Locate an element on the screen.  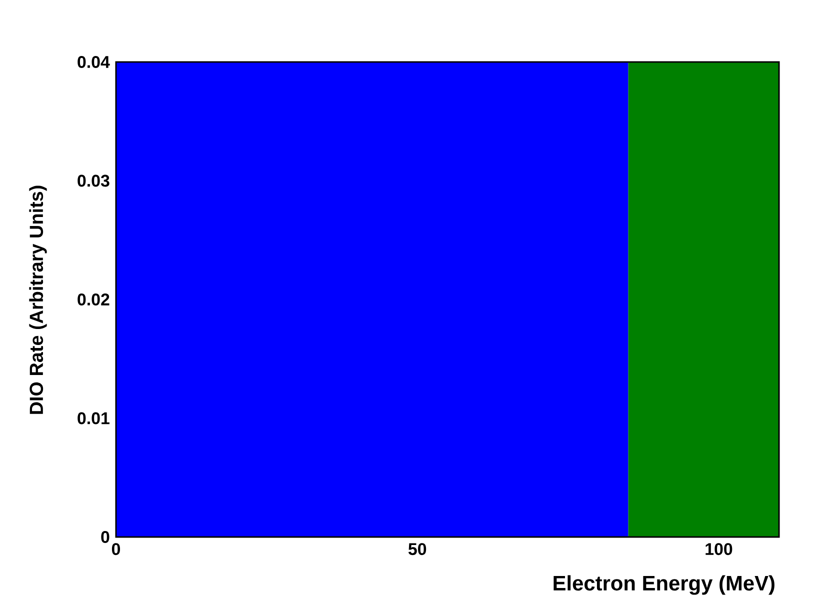
y-tick-label: 0.02 is located at coordinates (94, 300).